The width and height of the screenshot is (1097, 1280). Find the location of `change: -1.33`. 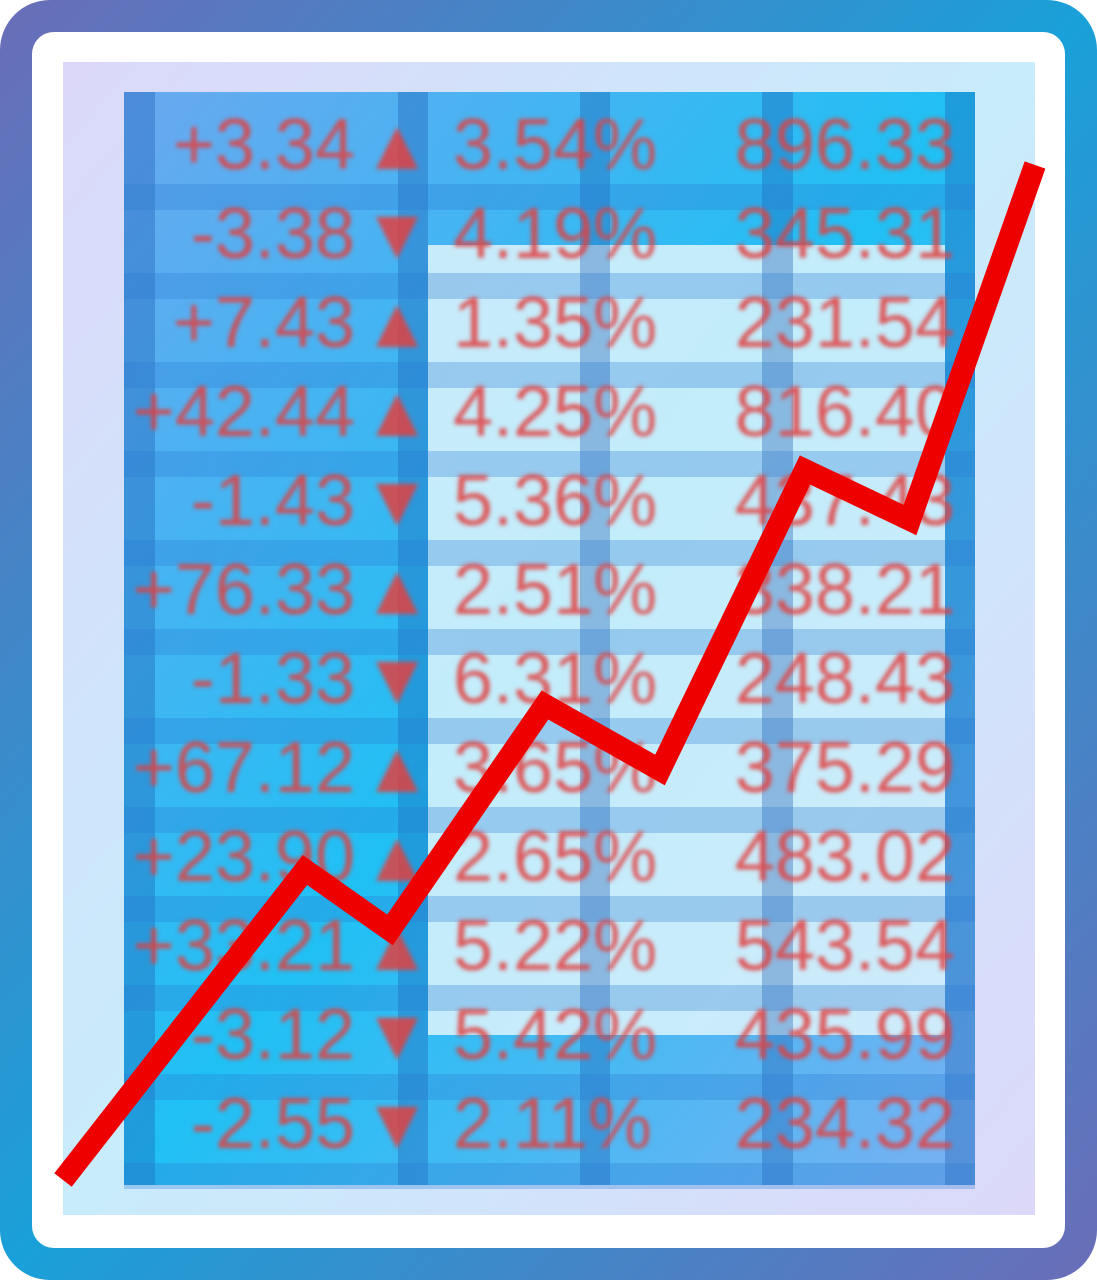

change: -1.33 is located at coordinates (273, 679).